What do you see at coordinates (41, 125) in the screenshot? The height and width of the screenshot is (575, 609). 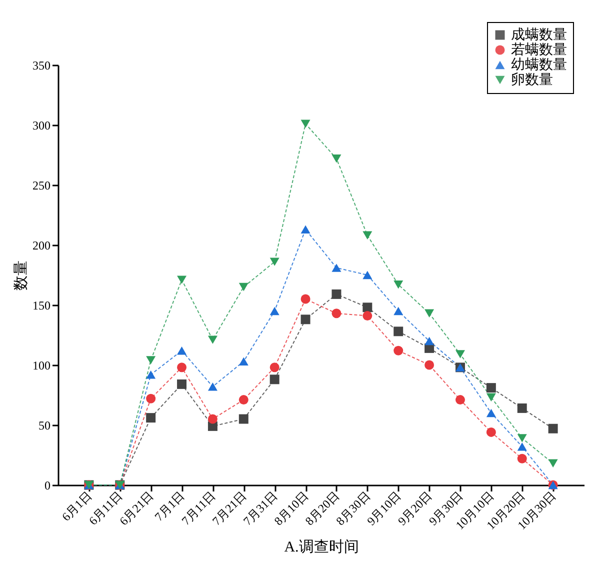 I see `y-tick-label: 300` at bounding box center [41, 125].